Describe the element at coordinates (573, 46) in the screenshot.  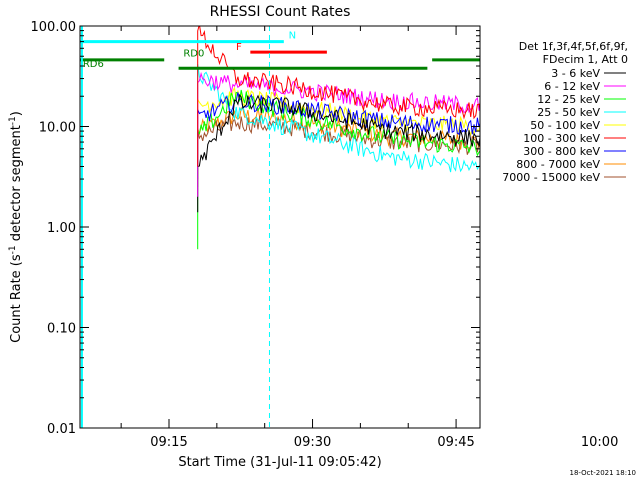
I see `legend-header-line-1: Det 1f,3f,4f,5f,6f,9f,` at that location.